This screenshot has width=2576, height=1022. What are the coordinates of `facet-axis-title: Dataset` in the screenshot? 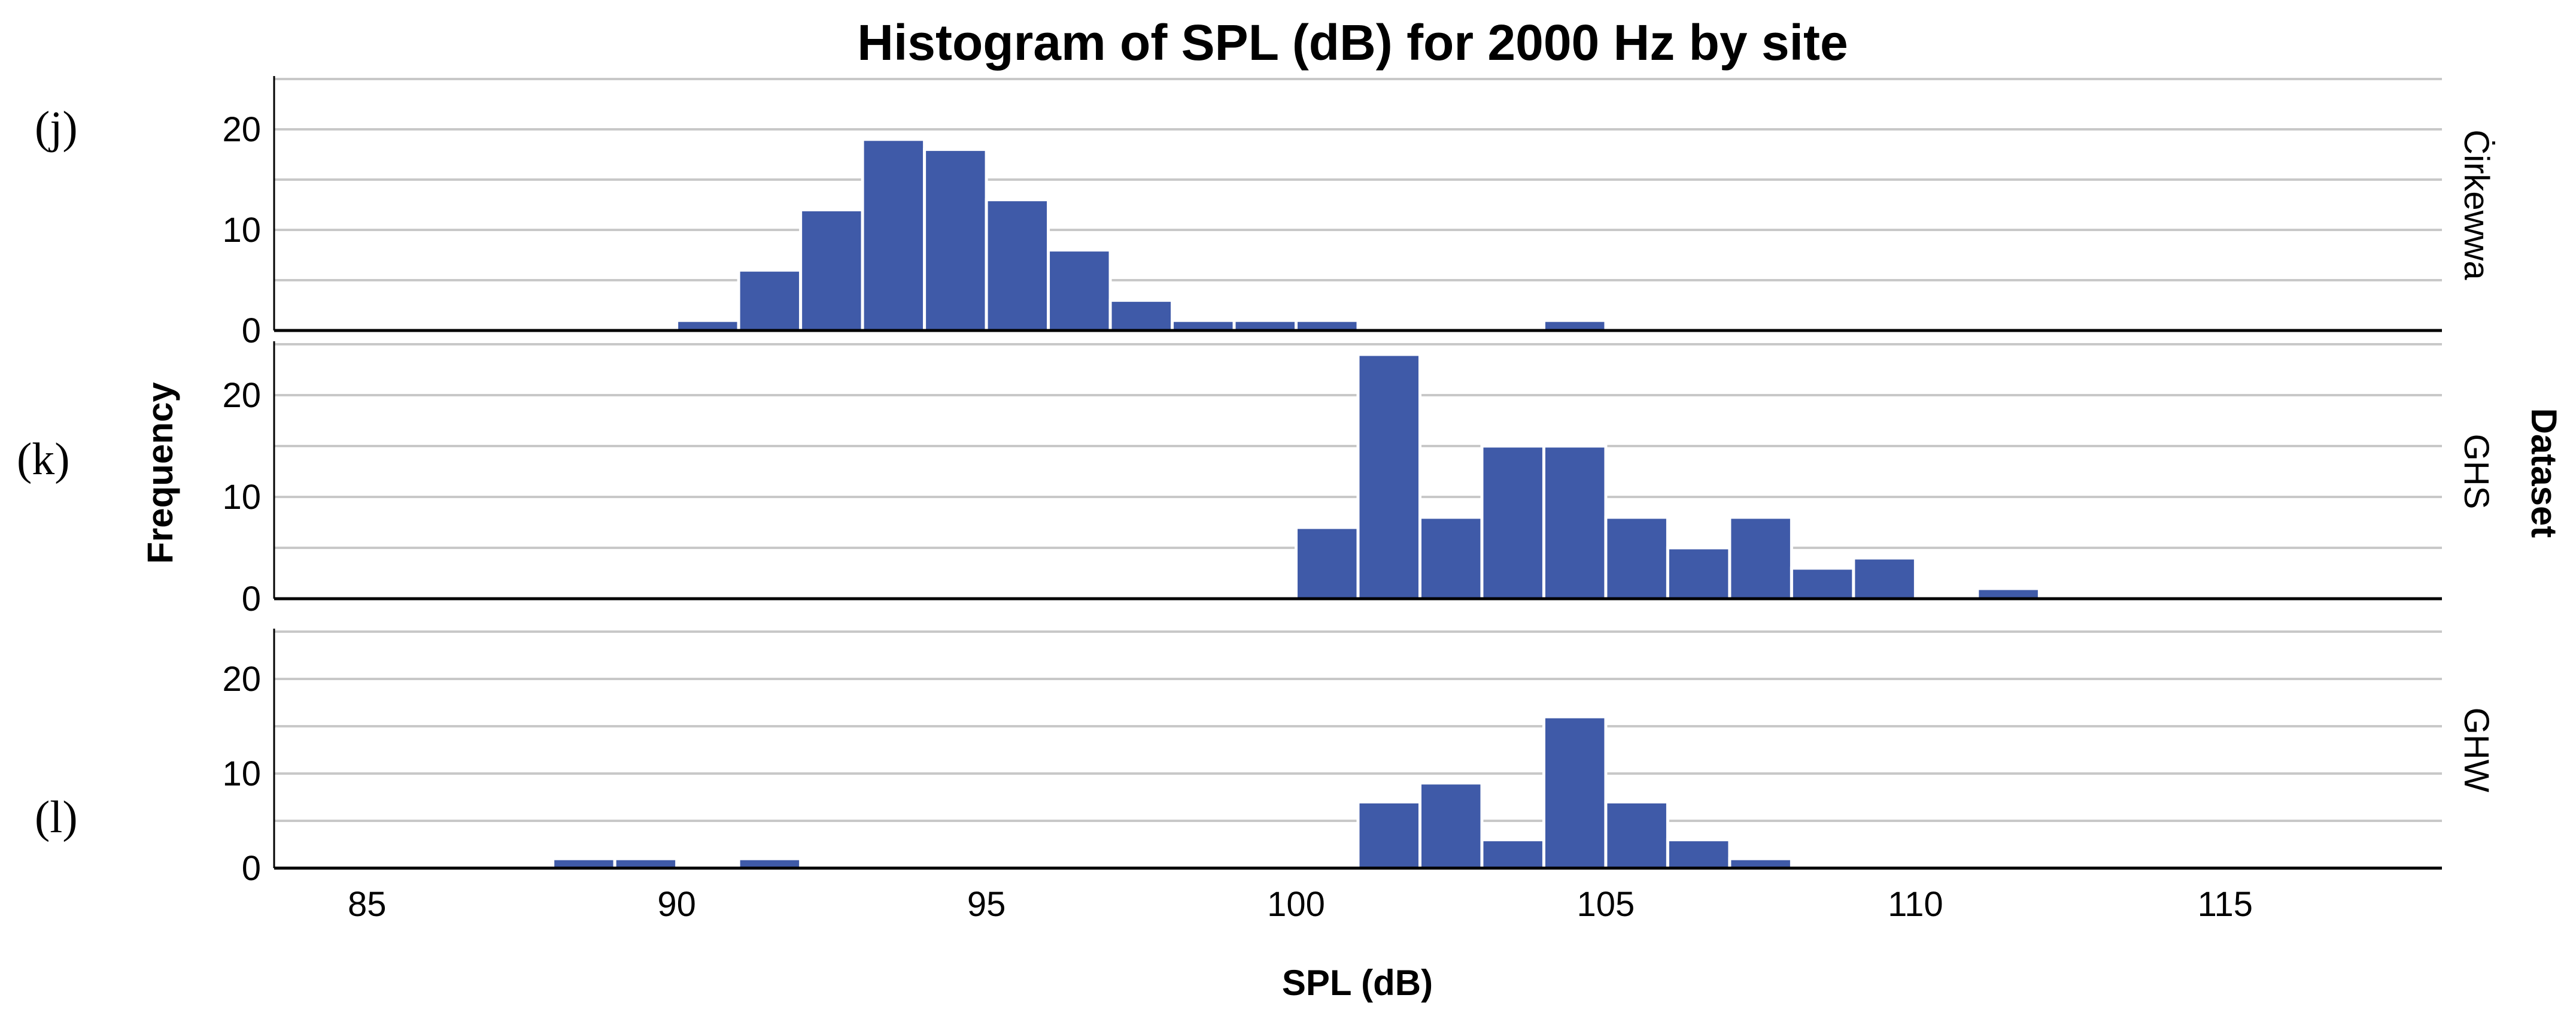 It's located at (2544, 473).